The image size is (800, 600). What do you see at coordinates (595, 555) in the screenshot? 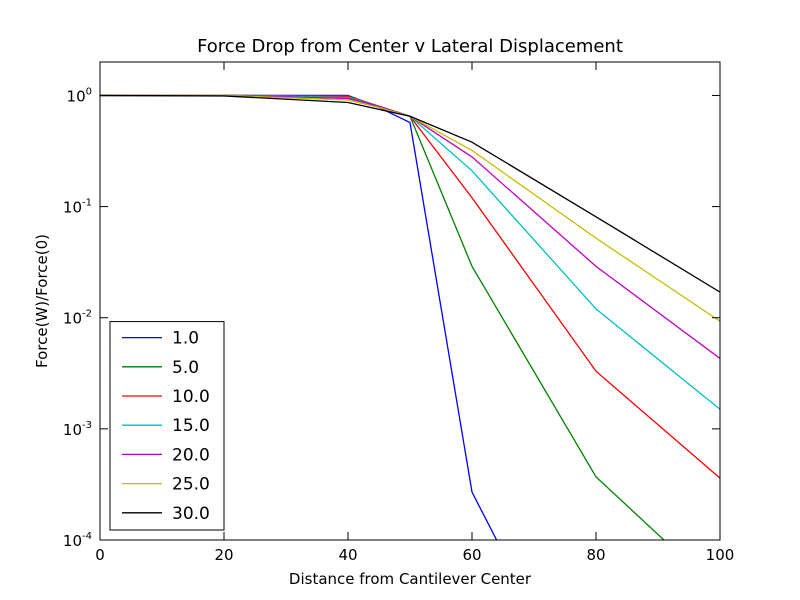
I see `x-tick-label: 80` at bounding box center [595, 555].